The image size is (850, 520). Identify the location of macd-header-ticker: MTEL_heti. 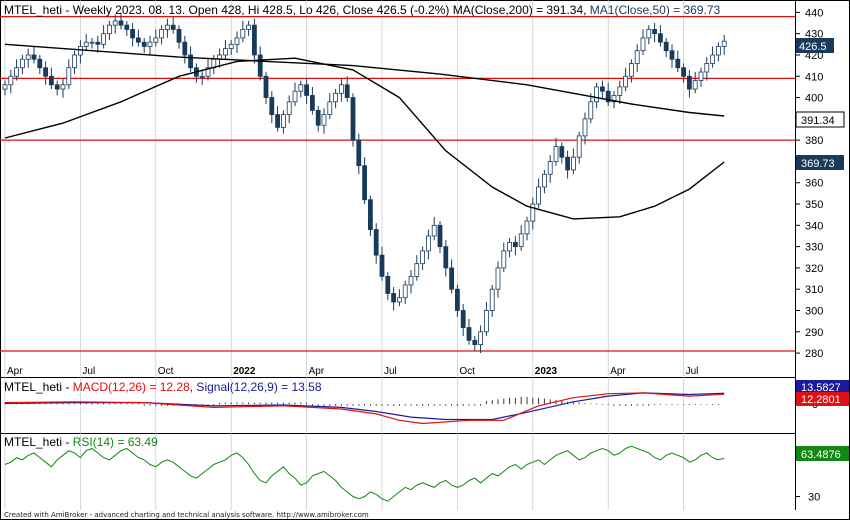
(33, 387).